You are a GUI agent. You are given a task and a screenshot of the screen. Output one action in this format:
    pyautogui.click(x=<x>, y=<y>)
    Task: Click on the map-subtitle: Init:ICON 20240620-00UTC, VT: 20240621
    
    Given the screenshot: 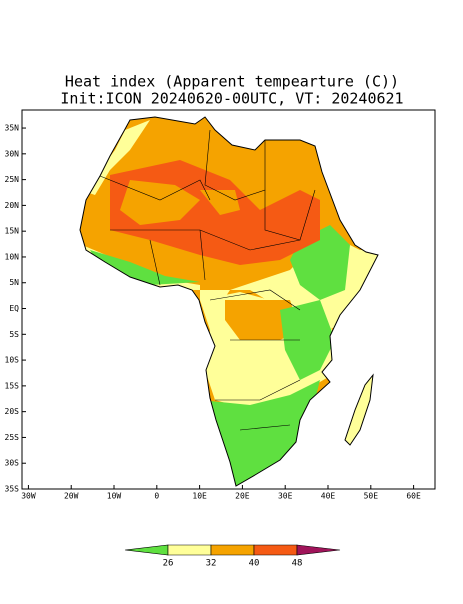 What is the action you would take?
    pyautogui.click(x=231, y=99)
    